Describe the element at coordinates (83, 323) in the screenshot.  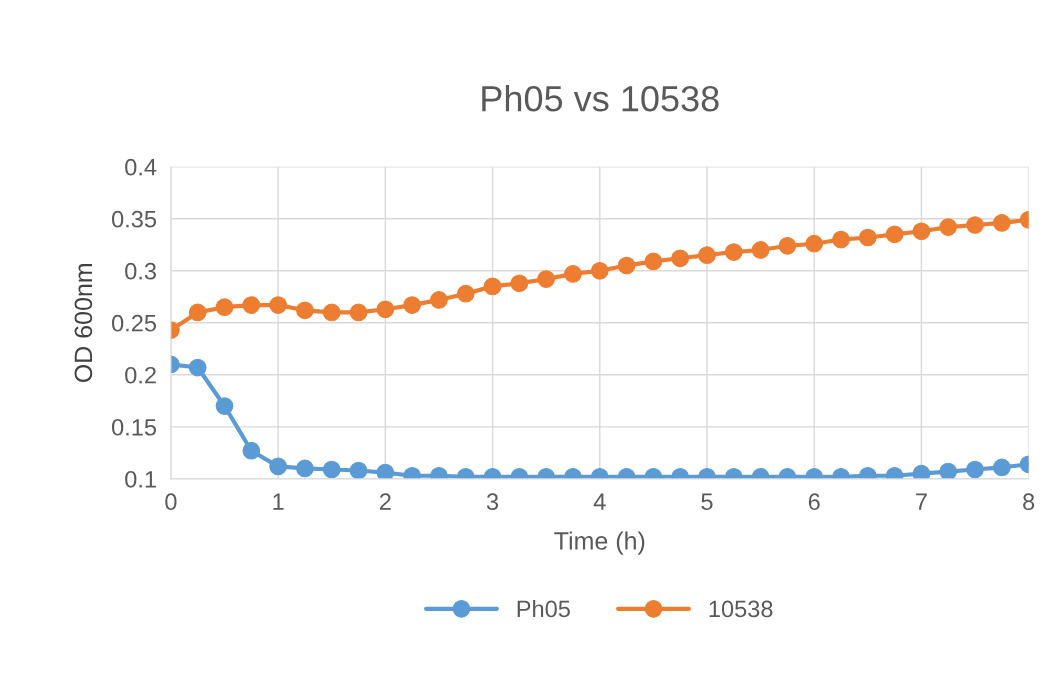
I see `y-axis-title: OD 600nm` at that location.